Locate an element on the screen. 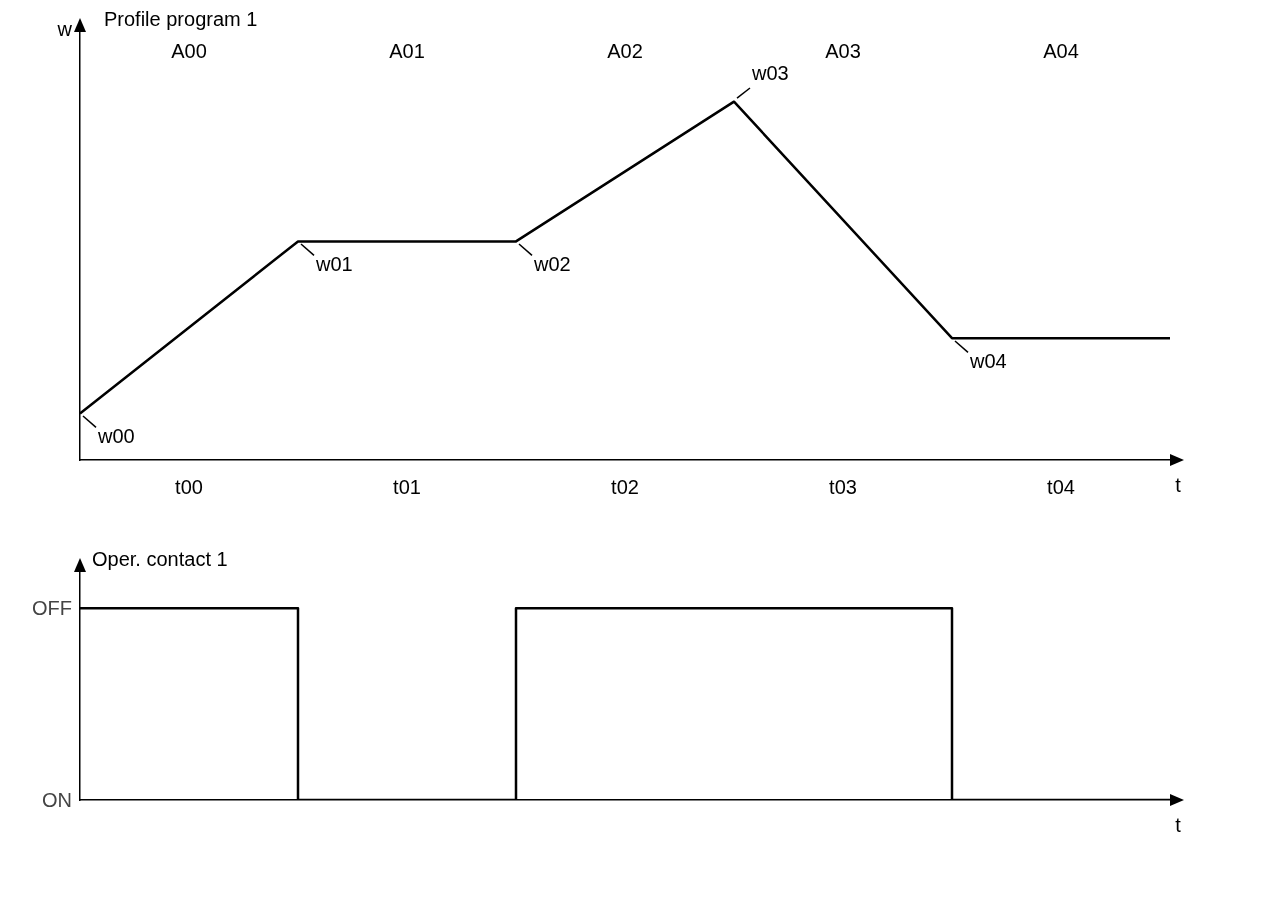  text: t02 is located at coordinates (625, 487).